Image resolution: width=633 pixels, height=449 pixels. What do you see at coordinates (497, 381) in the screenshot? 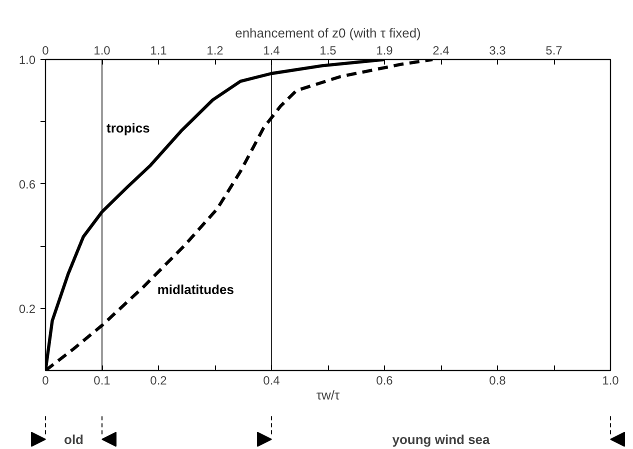
I see `x-tick-label: 0.8` at bounding box center [497, 381].